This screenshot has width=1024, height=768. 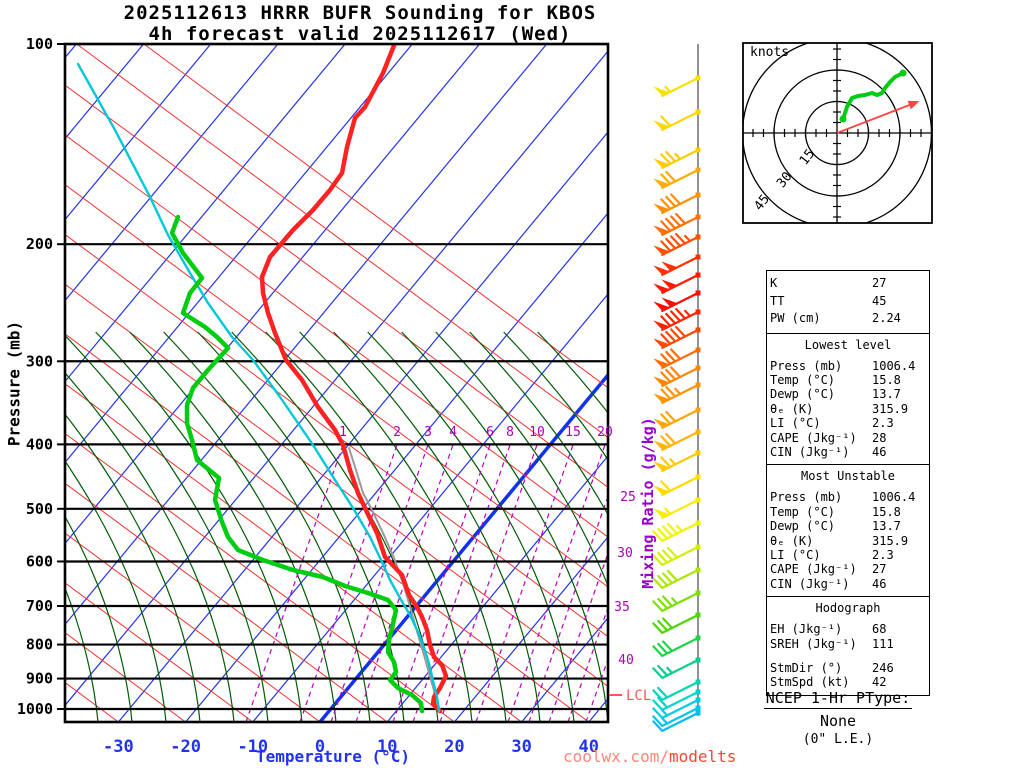 What do you see at coordinates (838, 739) in the screenshot?
I see `ptype-liquid-equivalent: (0" L.E.)` at bounding box center [838, 739].